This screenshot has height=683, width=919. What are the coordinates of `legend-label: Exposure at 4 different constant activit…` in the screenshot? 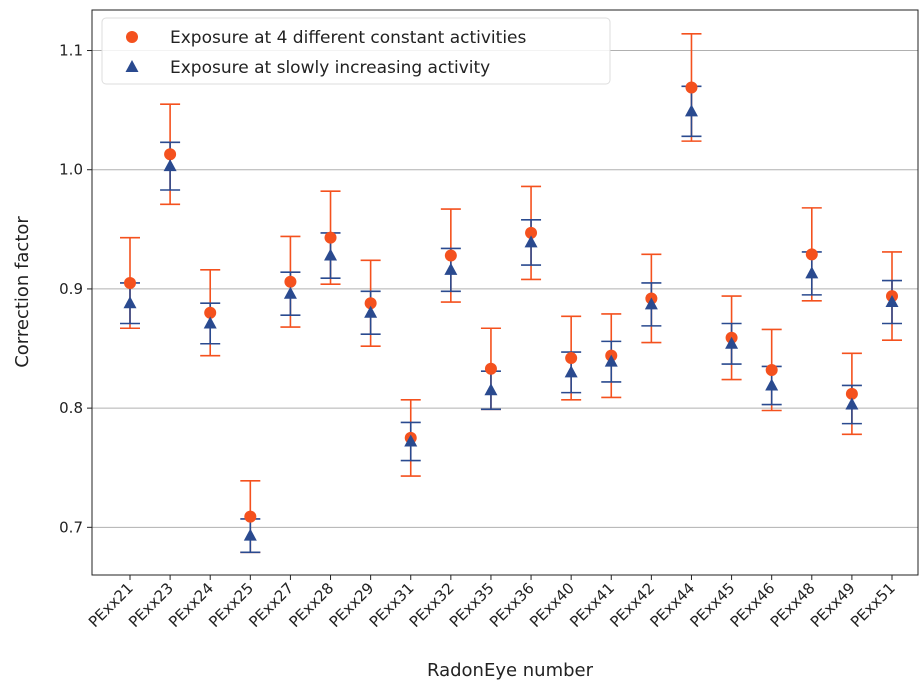 It's located at (348, 38).